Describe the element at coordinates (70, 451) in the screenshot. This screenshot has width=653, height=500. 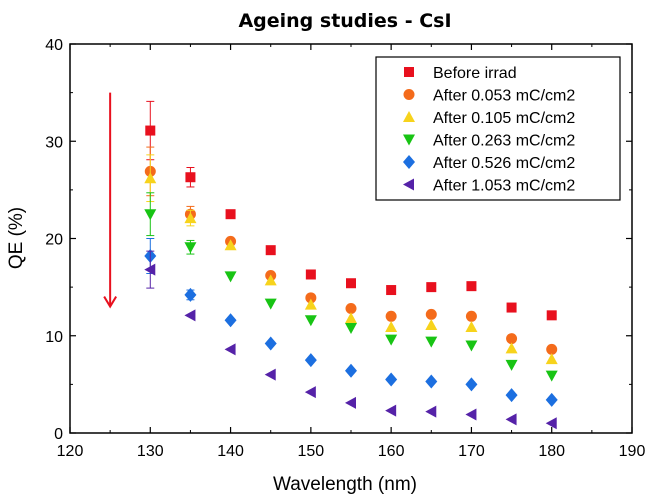
I see `x-tick-label: 120` at that location.